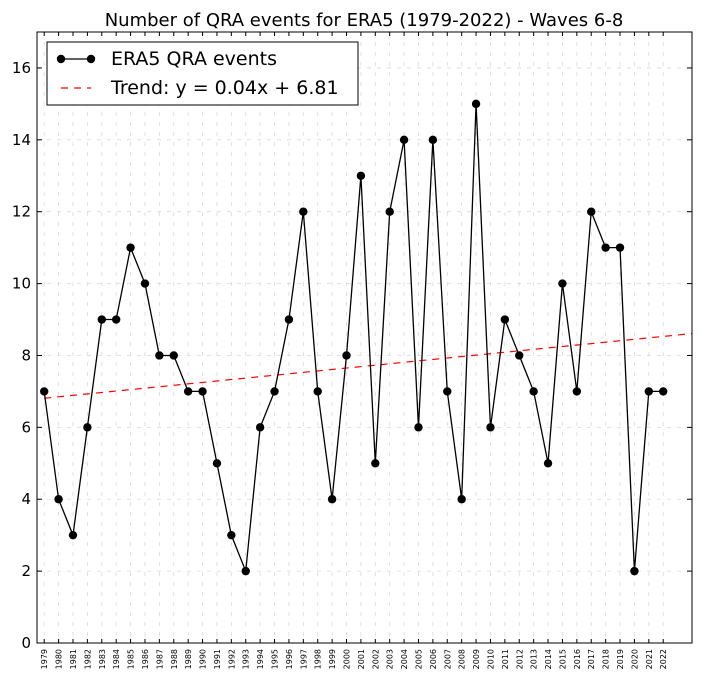 Image resolution: width=701 pixels, height=684 pixels. I want to click on data-point-1993, so click(245, 571).